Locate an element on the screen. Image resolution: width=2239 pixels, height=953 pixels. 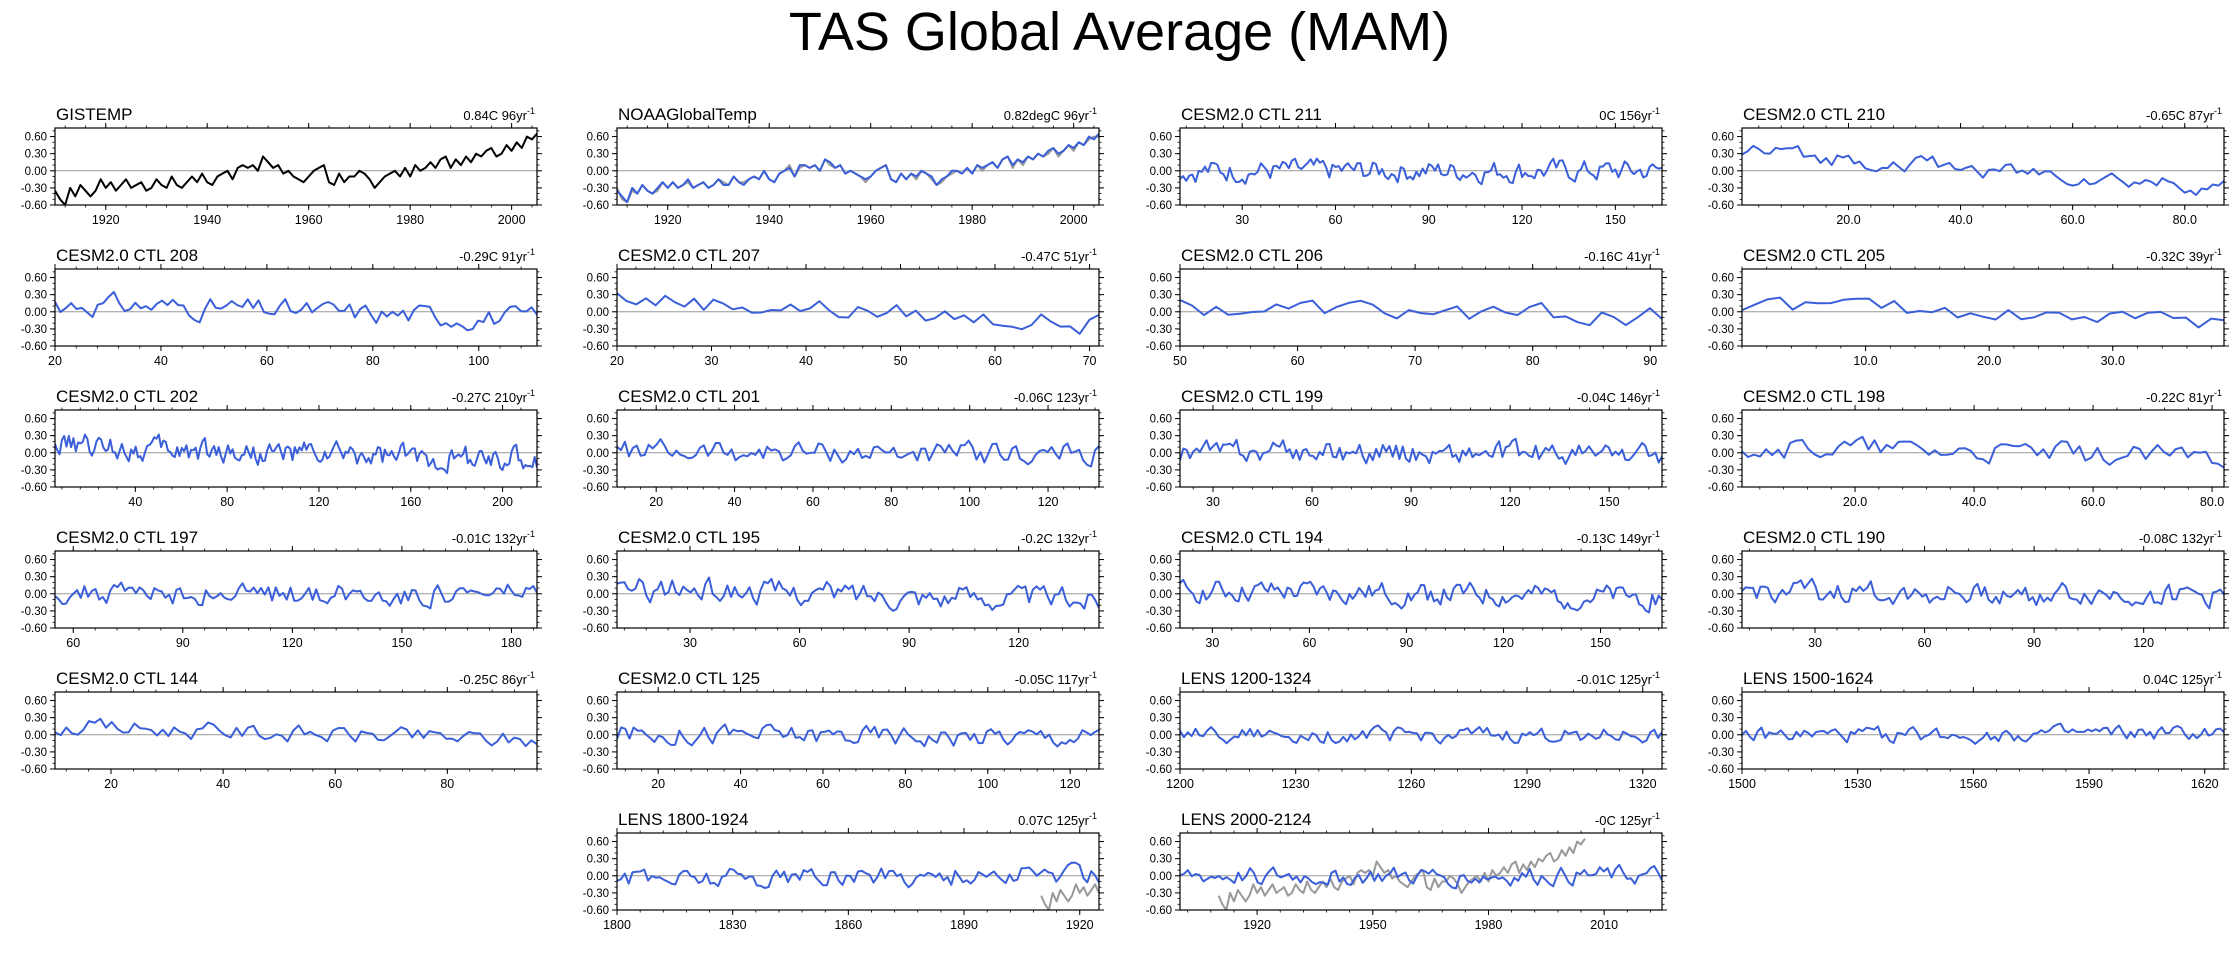
x-tick-label: 1320 is located at coordinates (1643, 784).